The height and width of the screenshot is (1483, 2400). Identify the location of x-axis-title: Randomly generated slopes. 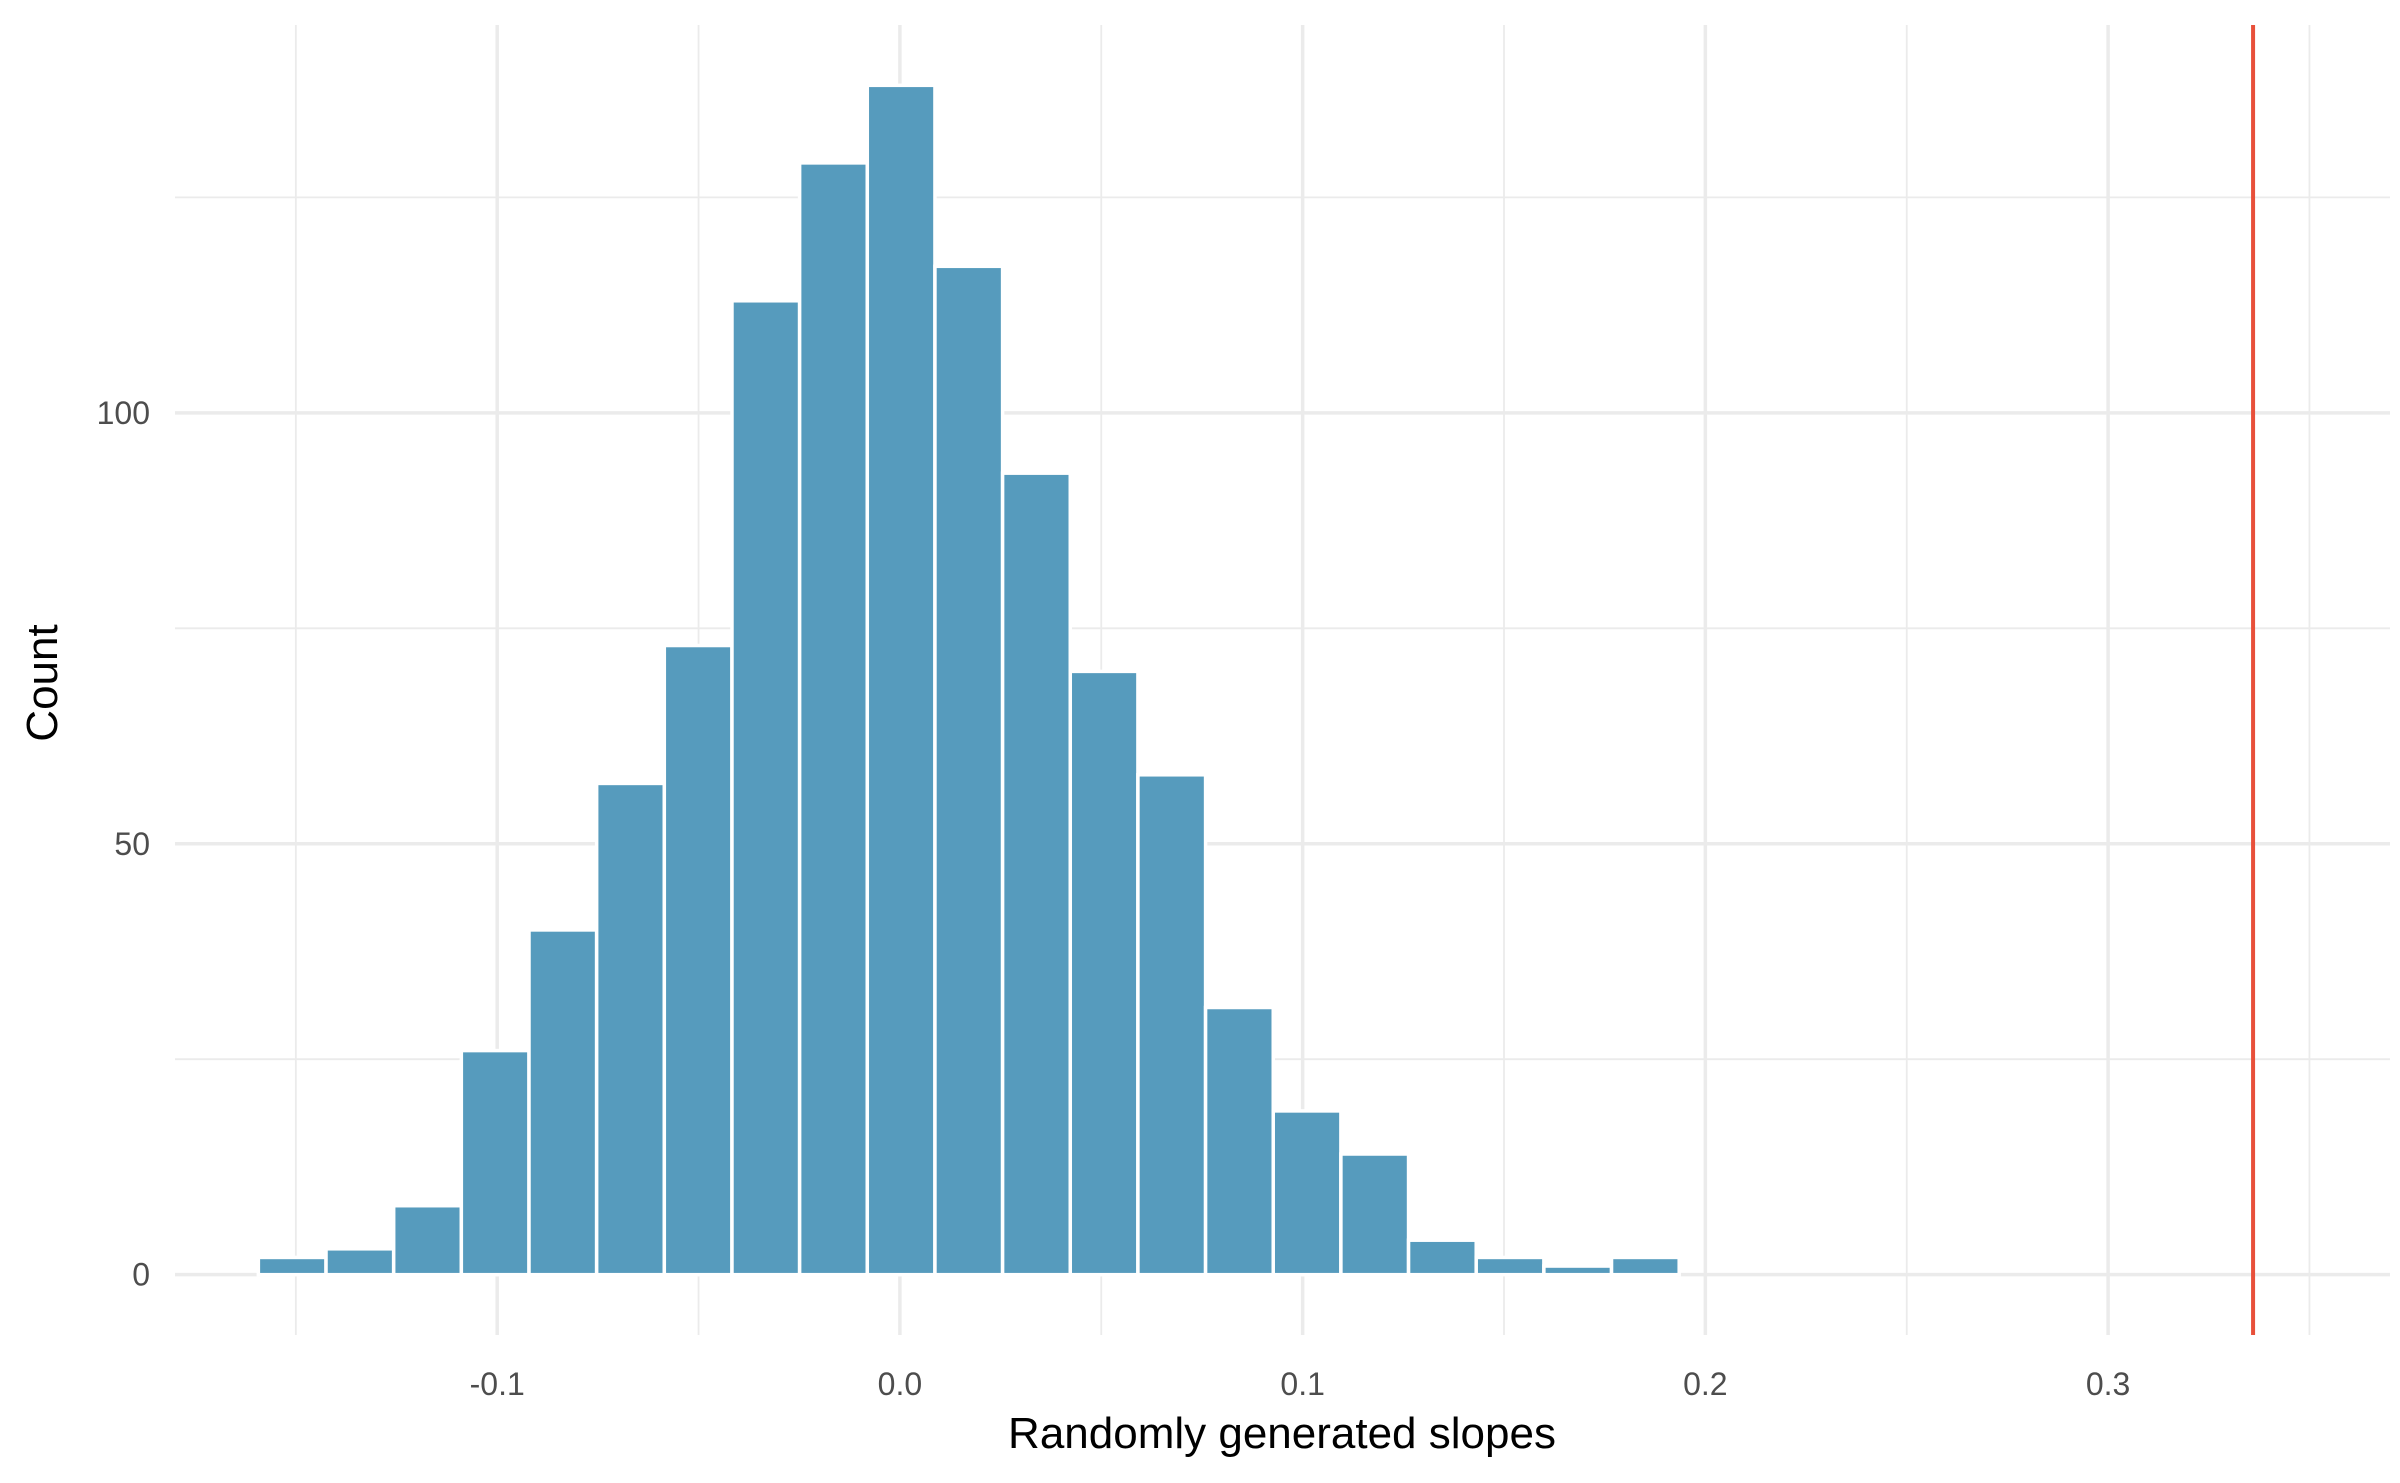
(1282, 1433).